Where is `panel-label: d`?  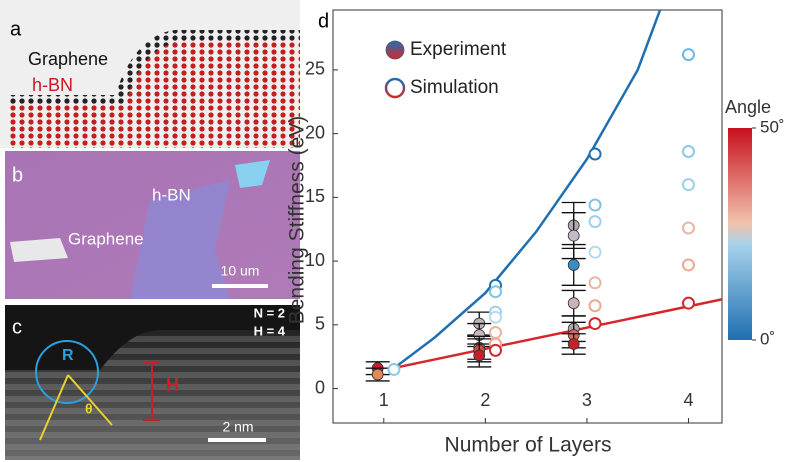
panel-label: d is located at coordinates (323, 21).